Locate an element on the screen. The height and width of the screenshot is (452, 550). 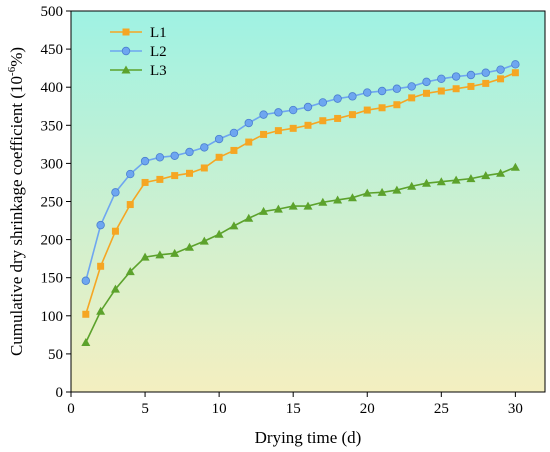
y-axis-title-superscript: -6 is located at coordinates (12, 71).